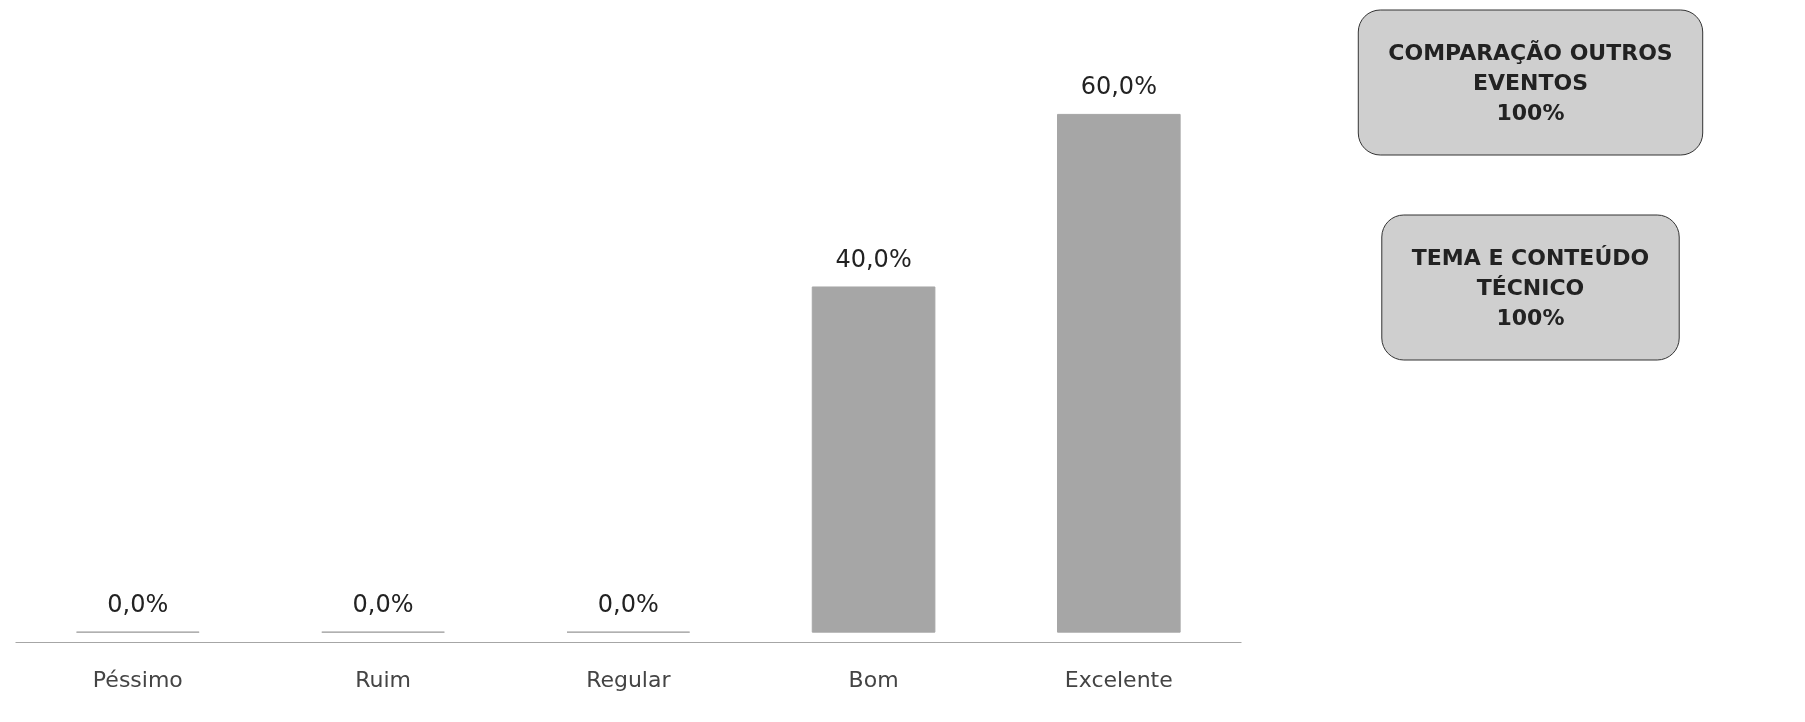 Image resolution: width=1805 pixels, height=722 pixels. I want to click on text: COMPARAÇÃO OUTROS EVENTOS 100%, so click(1530, 82).